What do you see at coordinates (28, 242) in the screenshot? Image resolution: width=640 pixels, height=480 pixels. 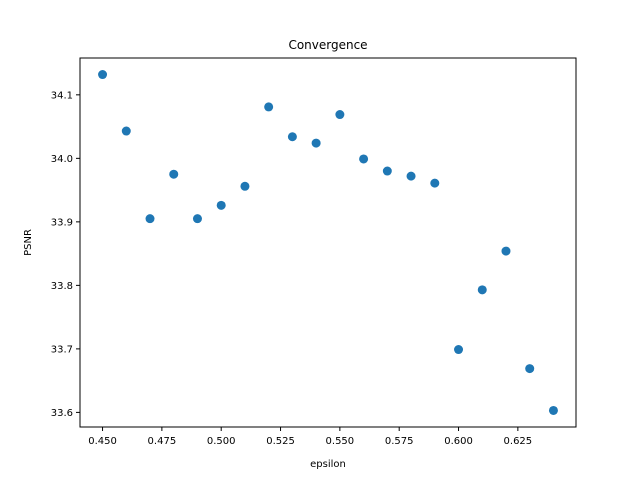 I see `y-axis-label: PSNR` at bounding box center [28, 242].